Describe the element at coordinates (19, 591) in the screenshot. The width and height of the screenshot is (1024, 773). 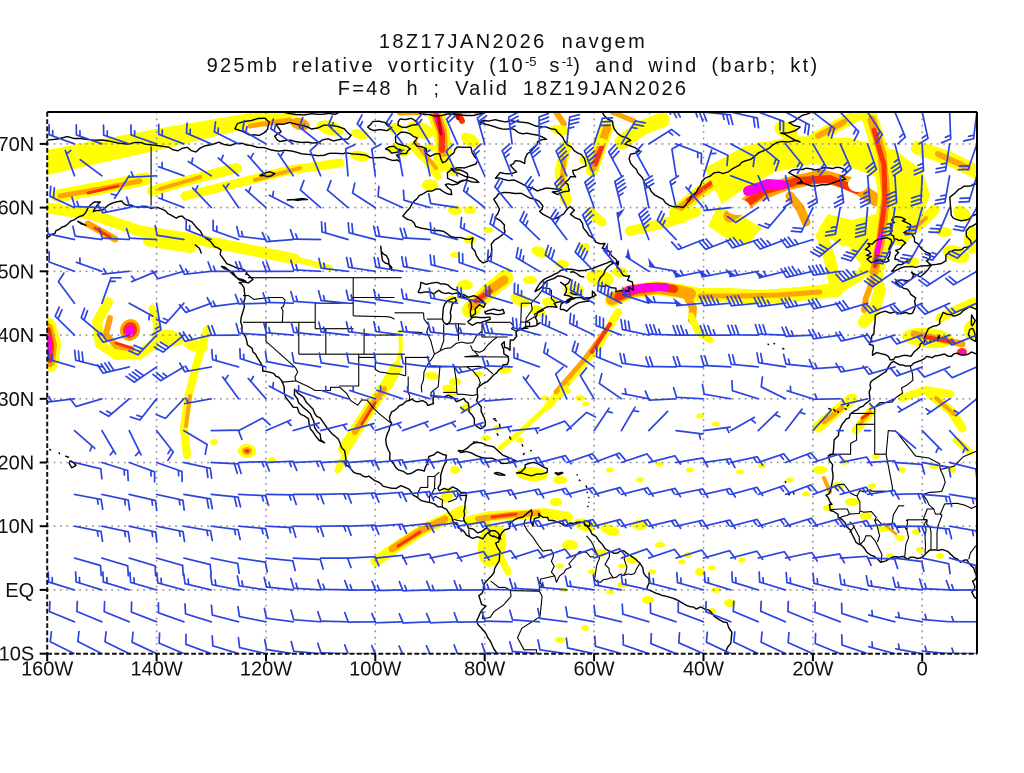
I see `svg-text: EQ` at that location.